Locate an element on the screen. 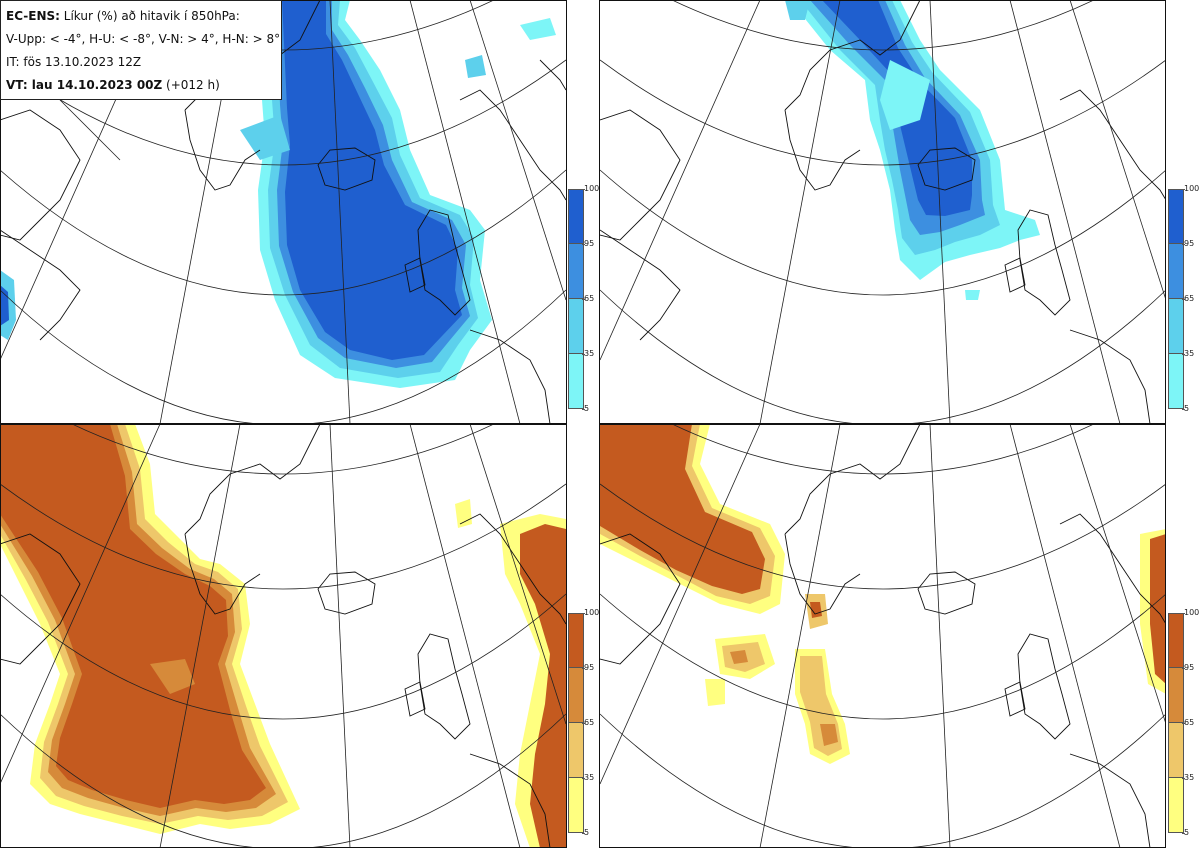 The image size is (1200, 848). prob-blob-d is located at coordinates (715, 692).